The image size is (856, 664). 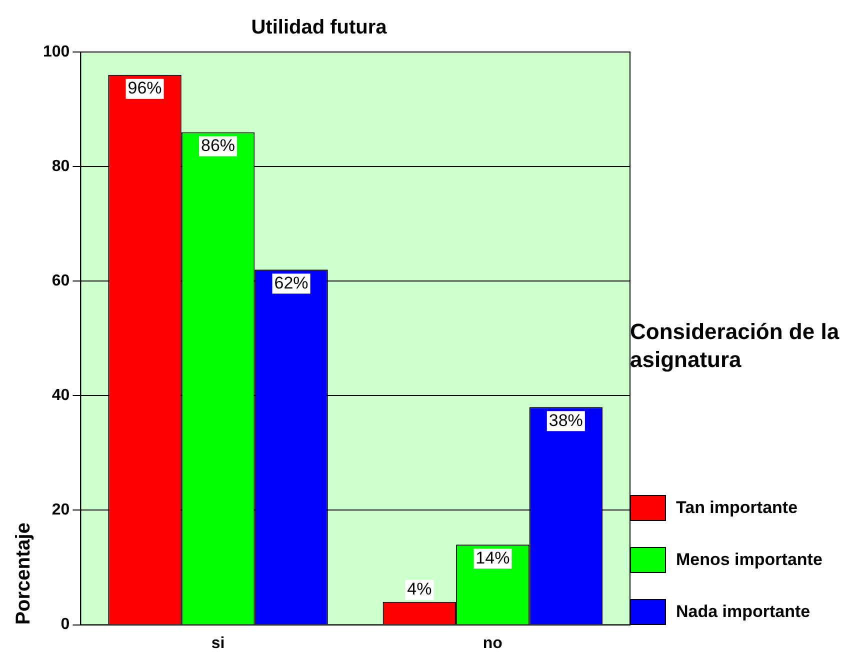 What do you see at coordinates (61, 395) in the screenshot?
I see `y-tick-label: 40` at bounding box center [61, 395].